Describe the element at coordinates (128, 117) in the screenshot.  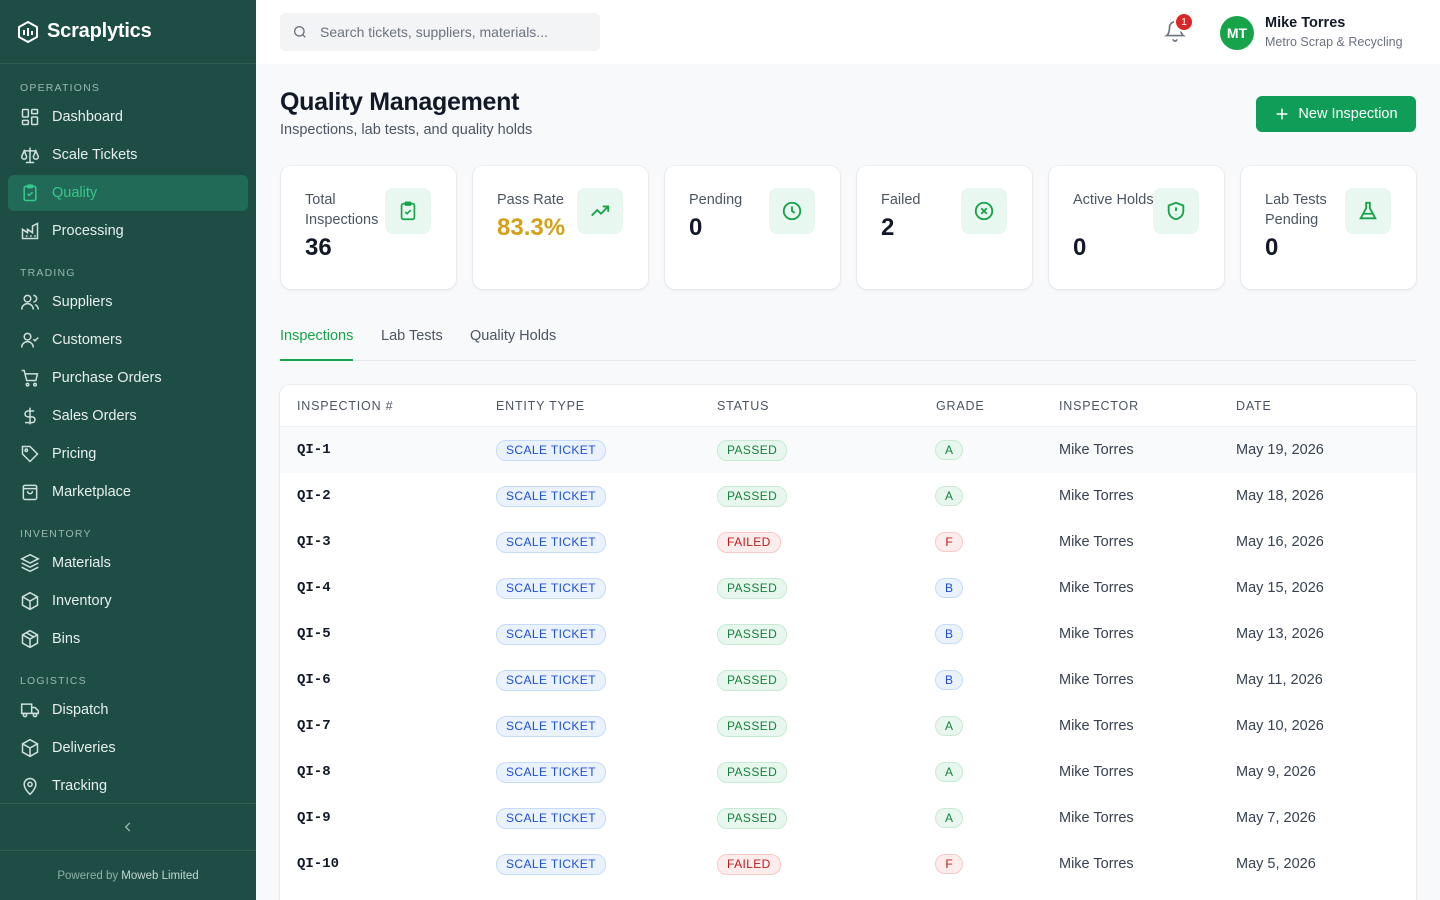
I see `sidebar-item-dashboard: Dashboard` at that location.